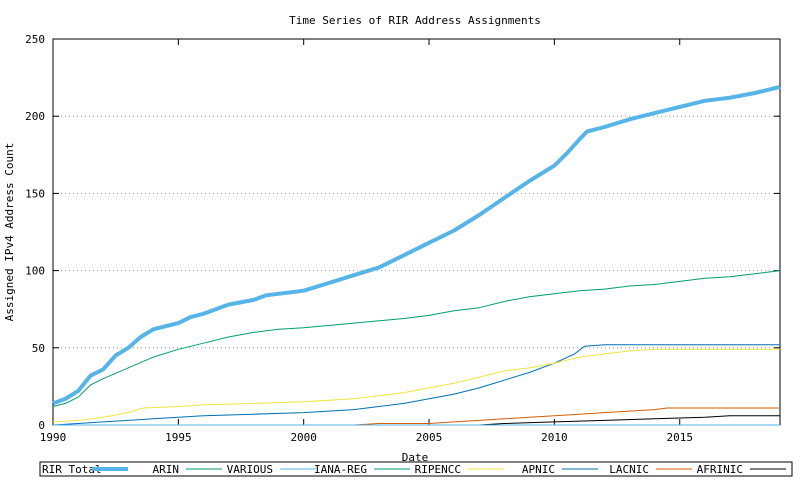 Image resolution: width=800 pixels, height=480 pixels. What do you see at coordinates (53, 437) in the screenshot?
I see `x-tick-label: 1990` at bounding box center [53, 437].